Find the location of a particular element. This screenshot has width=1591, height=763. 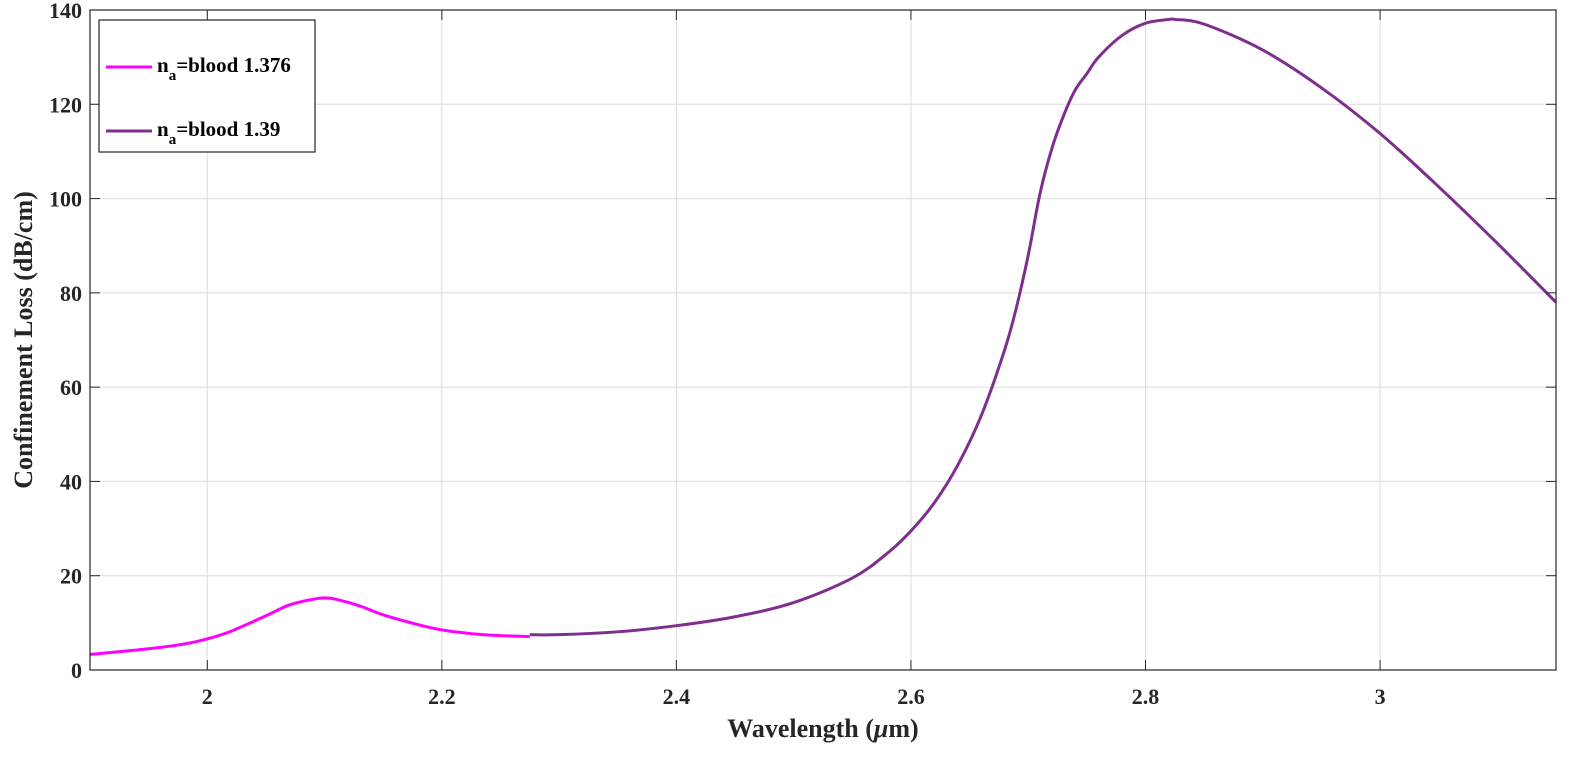

legend-entry-2: na=blood 1.39 is located at coordinates (193, 132).